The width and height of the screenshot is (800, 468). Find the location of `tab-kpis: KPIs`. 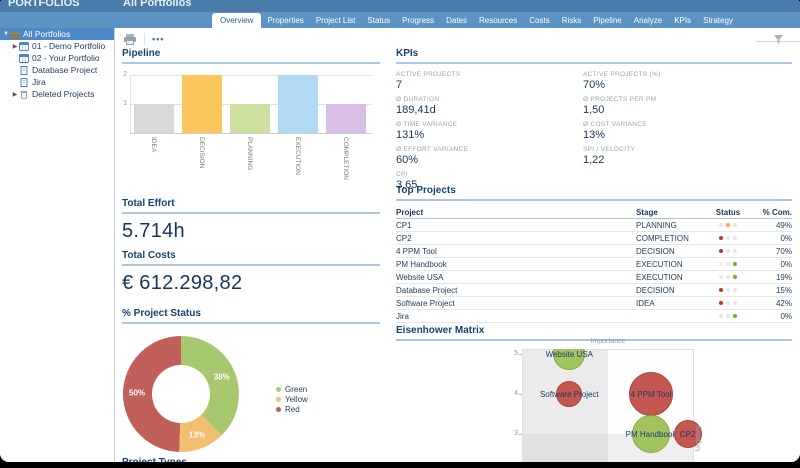

tab-kpis: KPIs is located at coordinates (683, 20).